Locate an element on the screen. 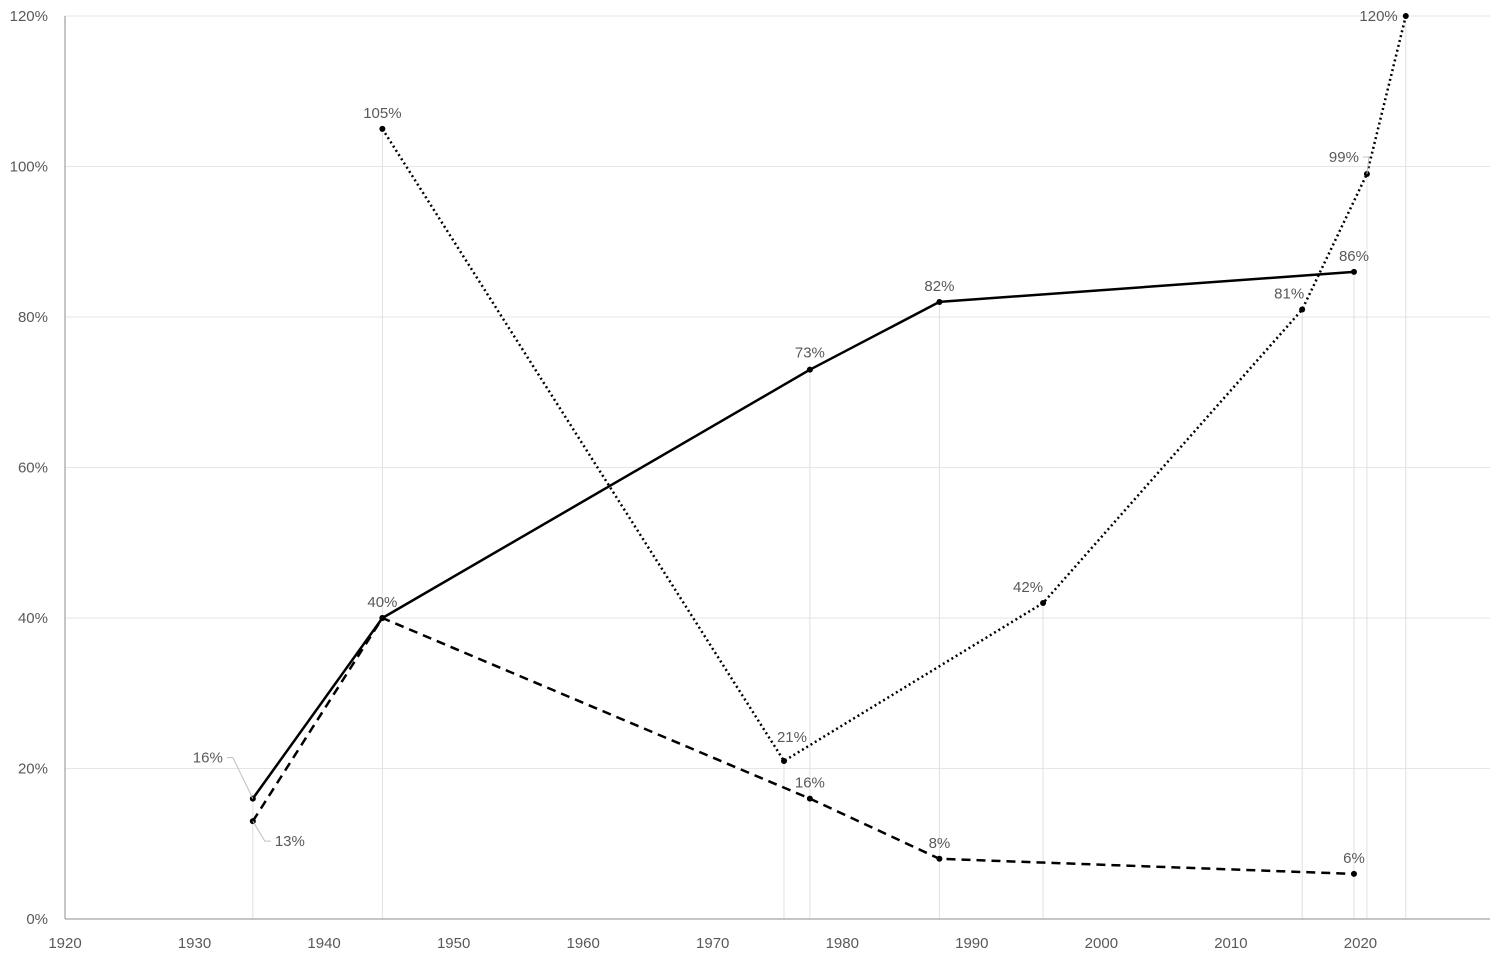  y-tick-label: 120% is located at coordinates (29, 16).